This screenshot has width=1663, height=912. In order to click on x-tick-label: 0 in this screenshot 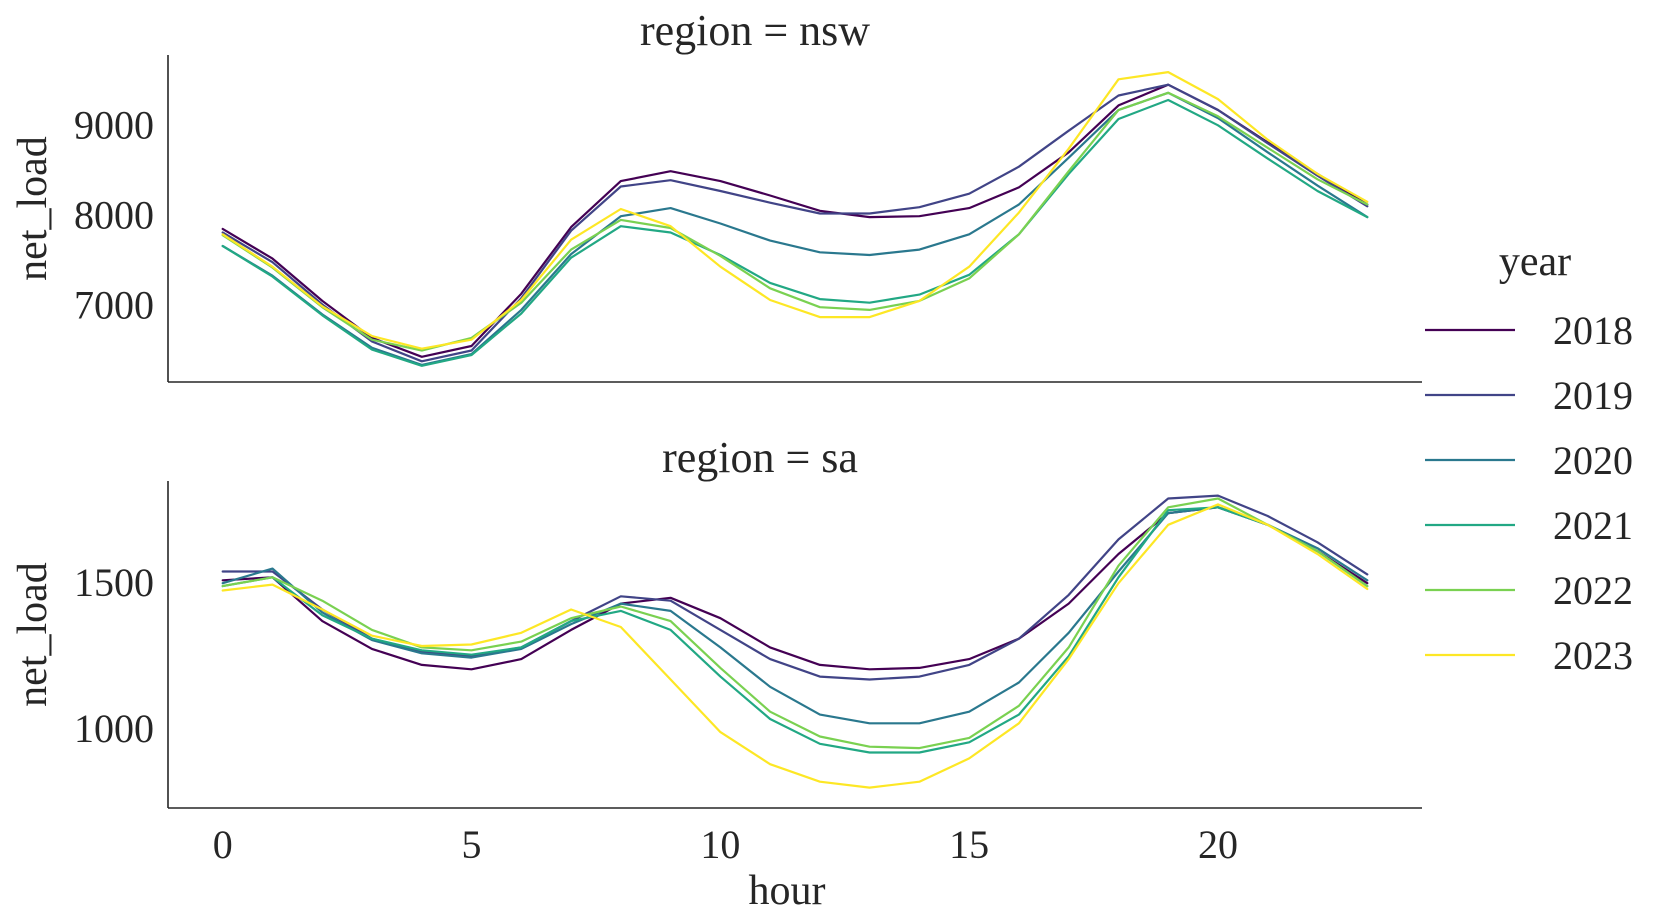, I will do `click(223, 844)`.